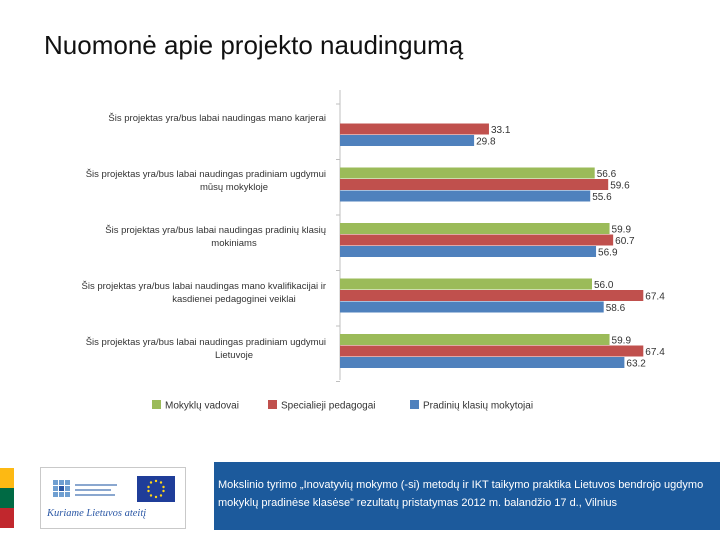 The height and width of the screenshot is (540, 720). Describe the element at coordinates (620, 186) in the screenshot. I see `data-label: 59.6` at that location.